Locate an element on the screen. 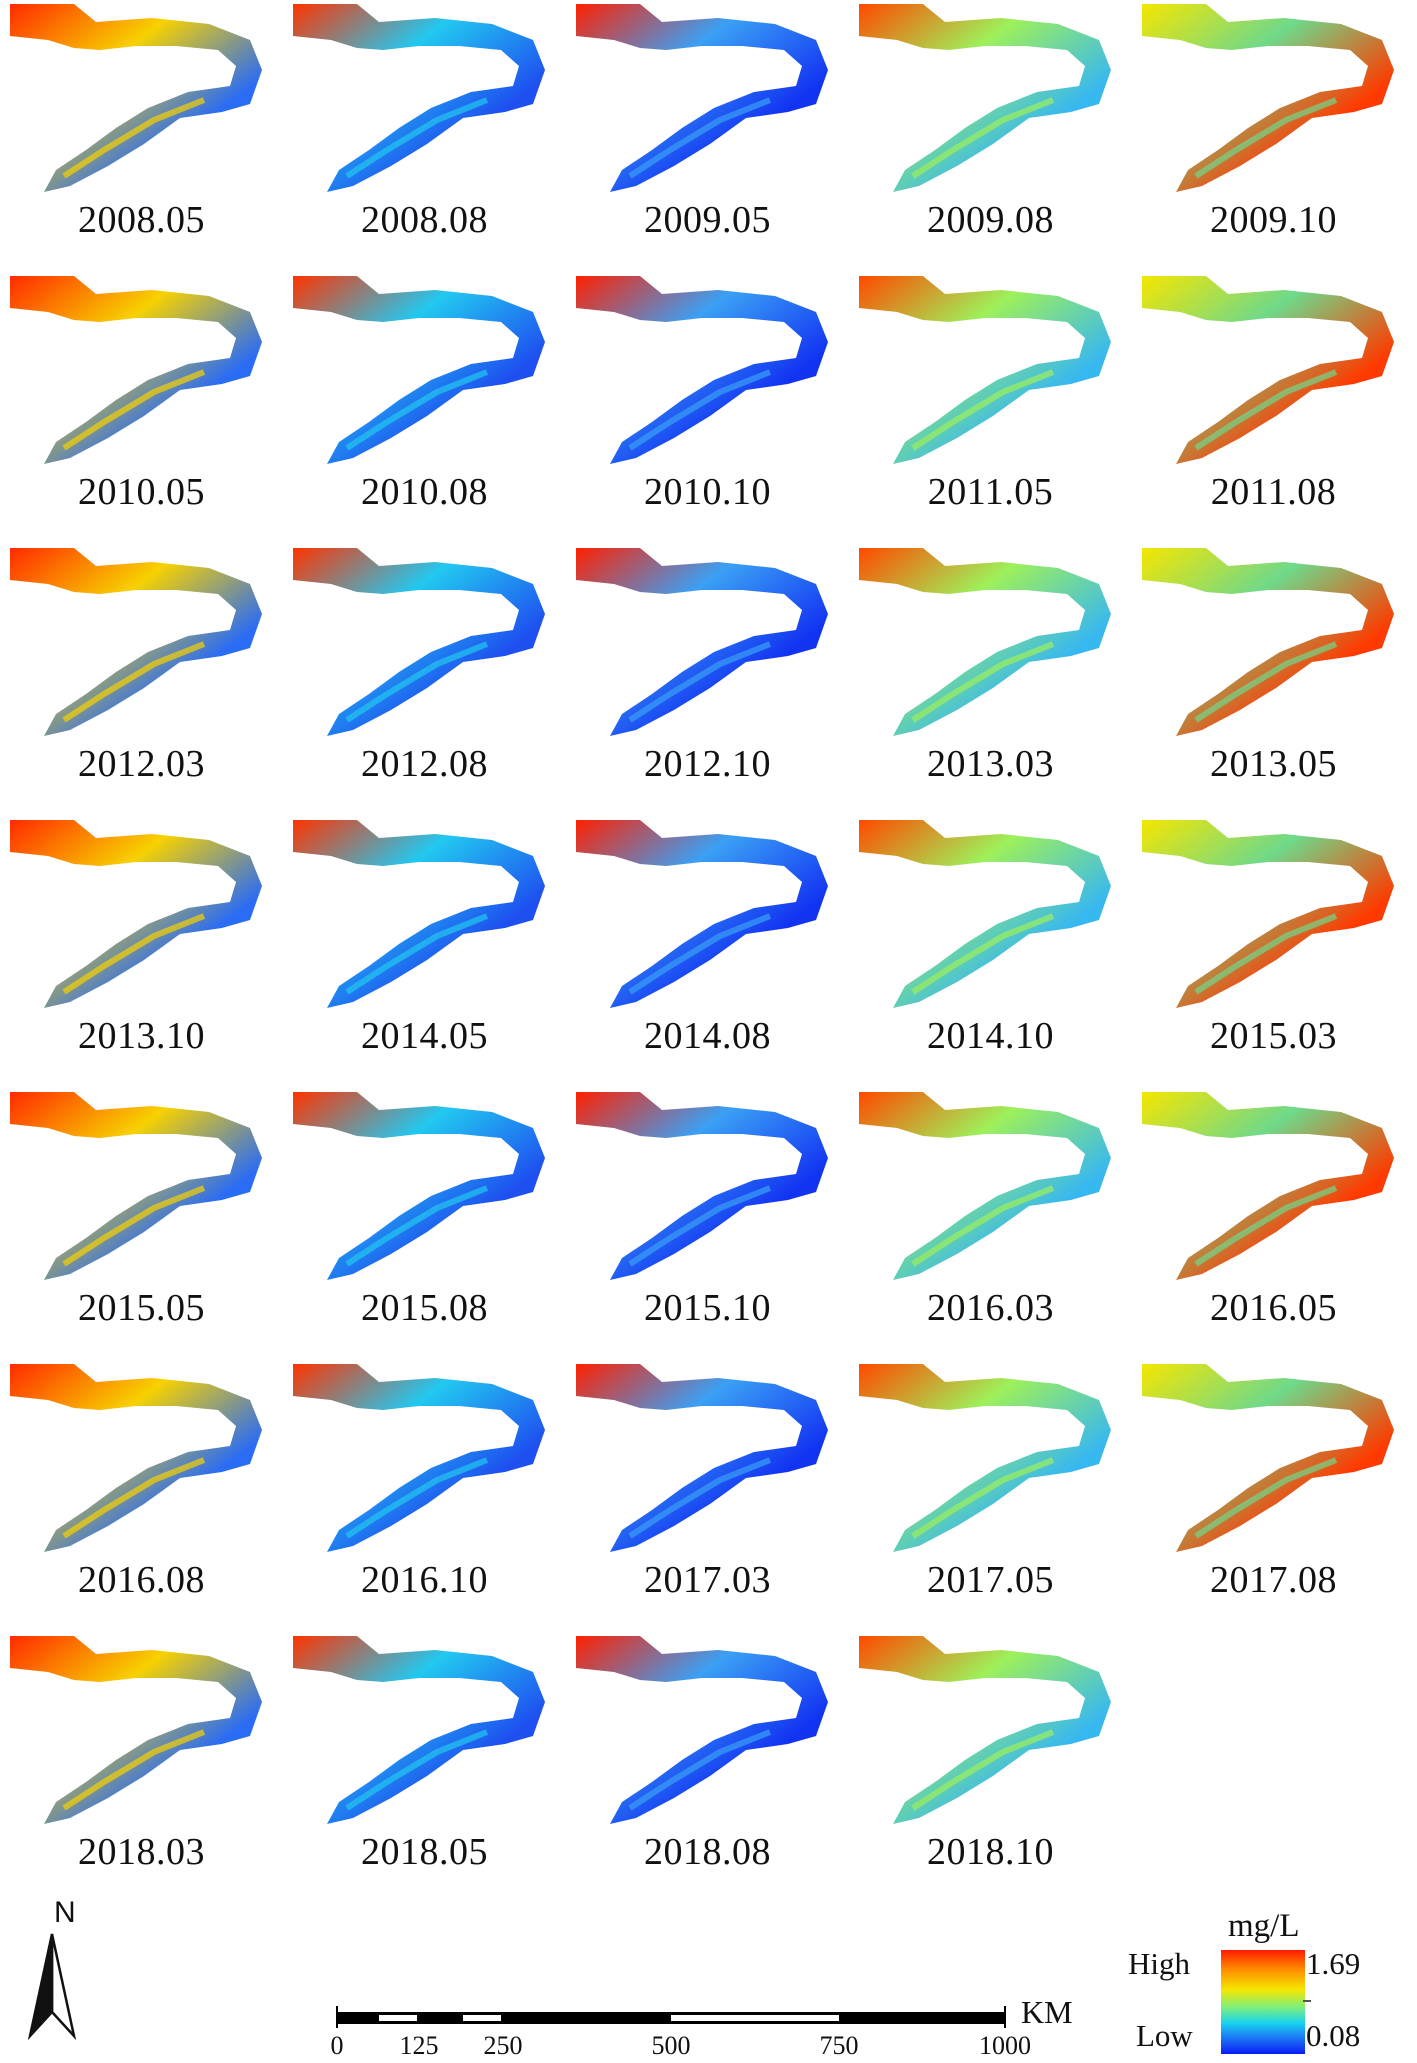 Image resolution: width=1417 pixels, height=2063 pixels. north-arrow: N is located at coordinates (57, 1973).